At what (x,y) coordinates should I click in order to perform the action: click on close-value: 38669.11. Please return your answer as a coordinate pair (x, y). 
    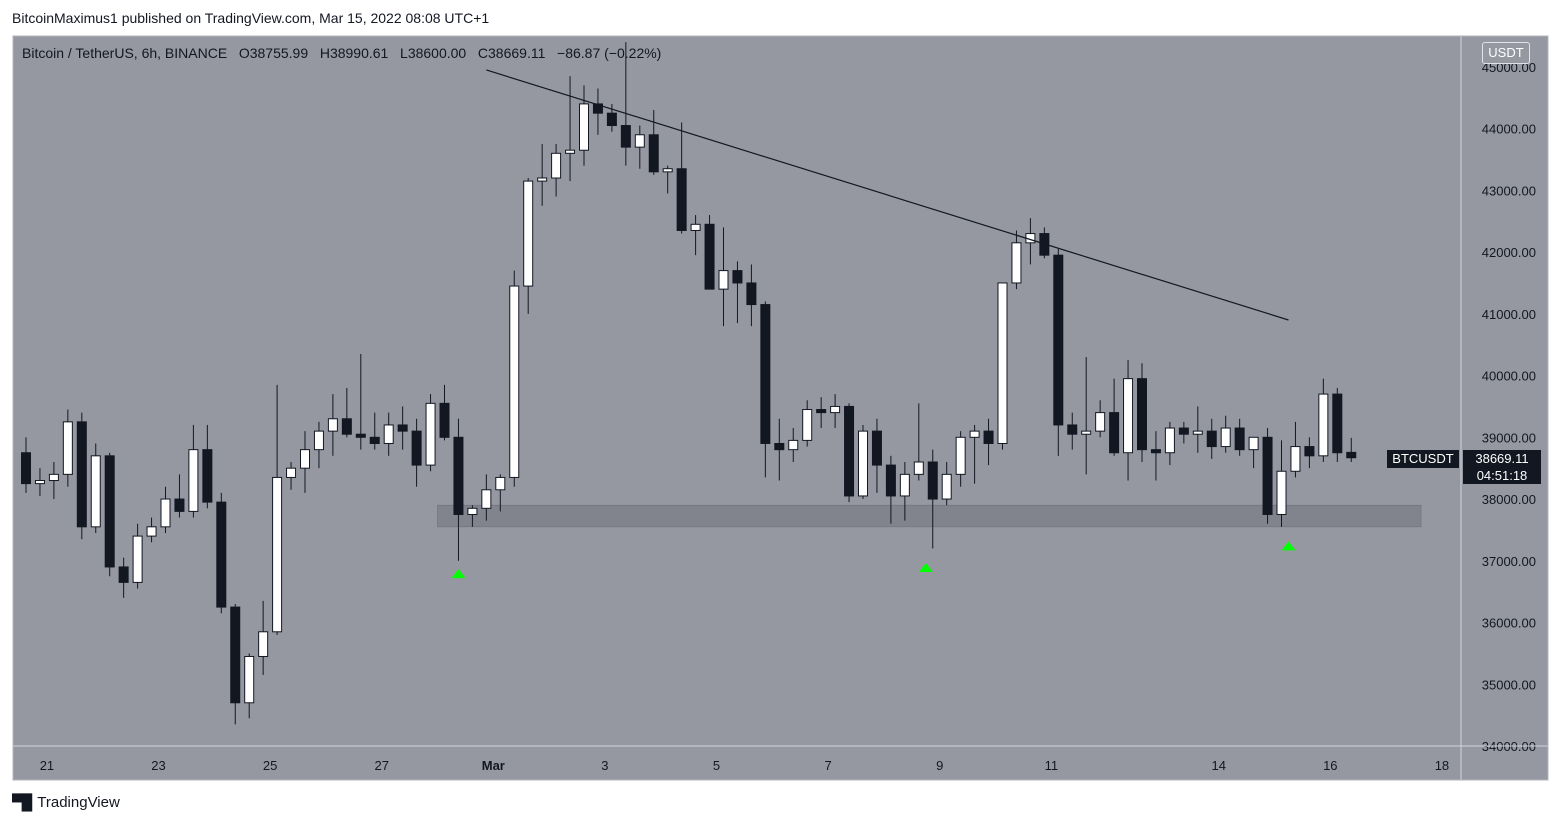
    Looking at the image, I should click on (517, 53).